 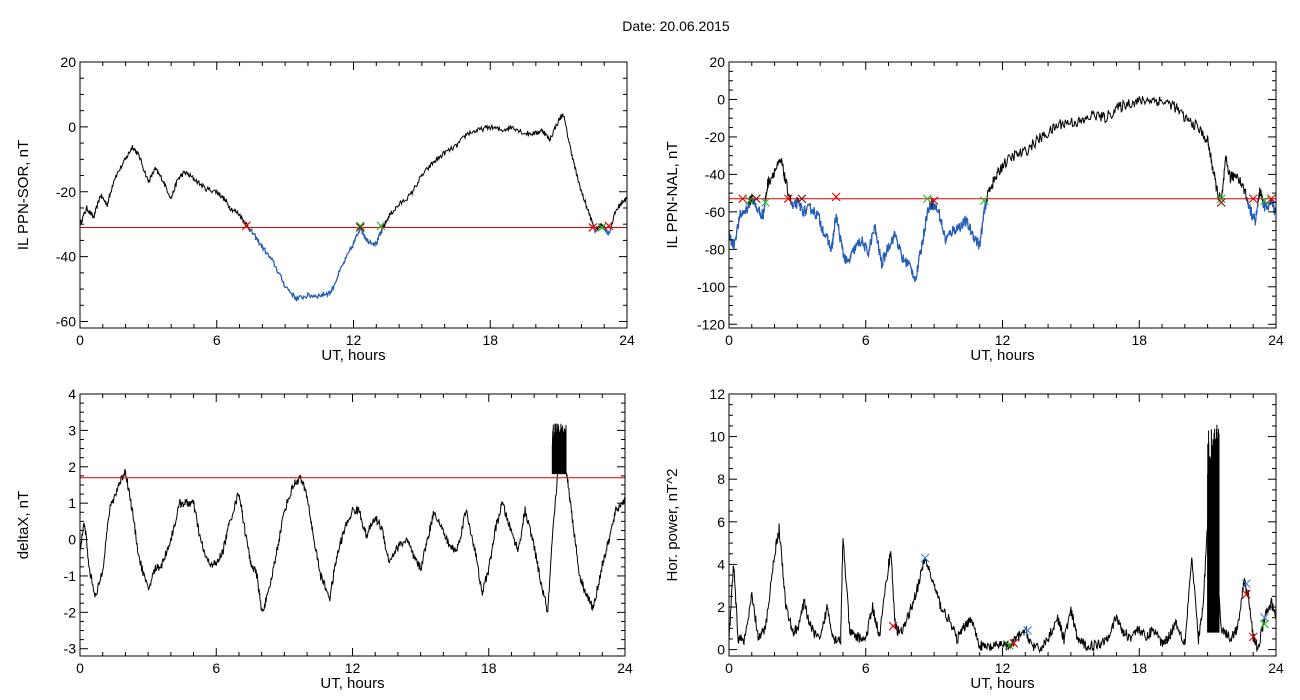 I want to click on ytick-label-sor-4: 20, so click(x=68, y=62).